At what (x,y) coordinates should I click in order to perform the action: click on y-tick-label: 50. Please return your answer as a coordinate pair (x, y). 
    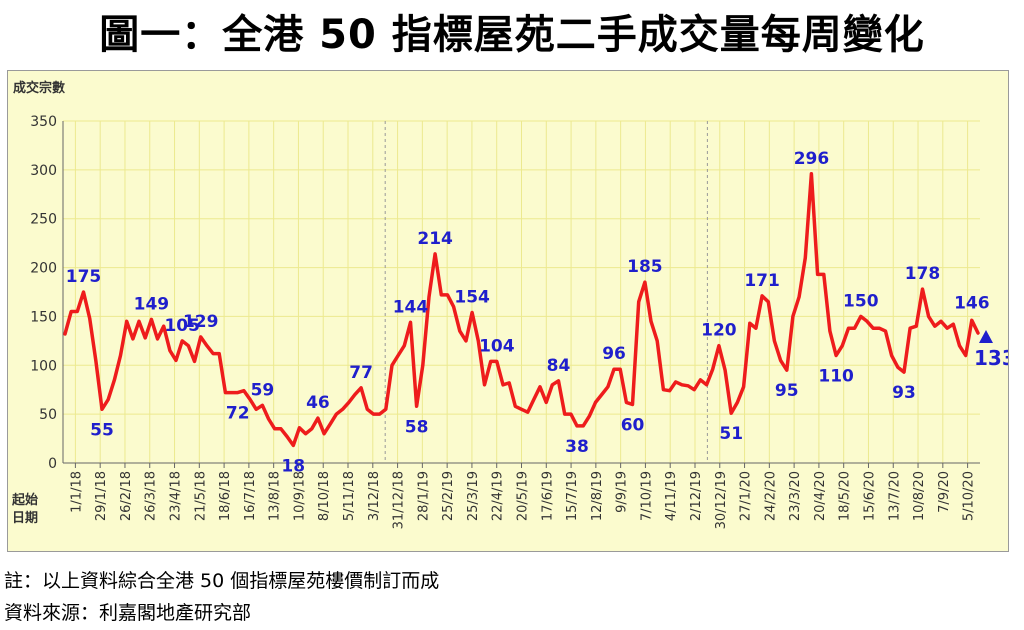
    Looking at the image, I should click on (48, 415).